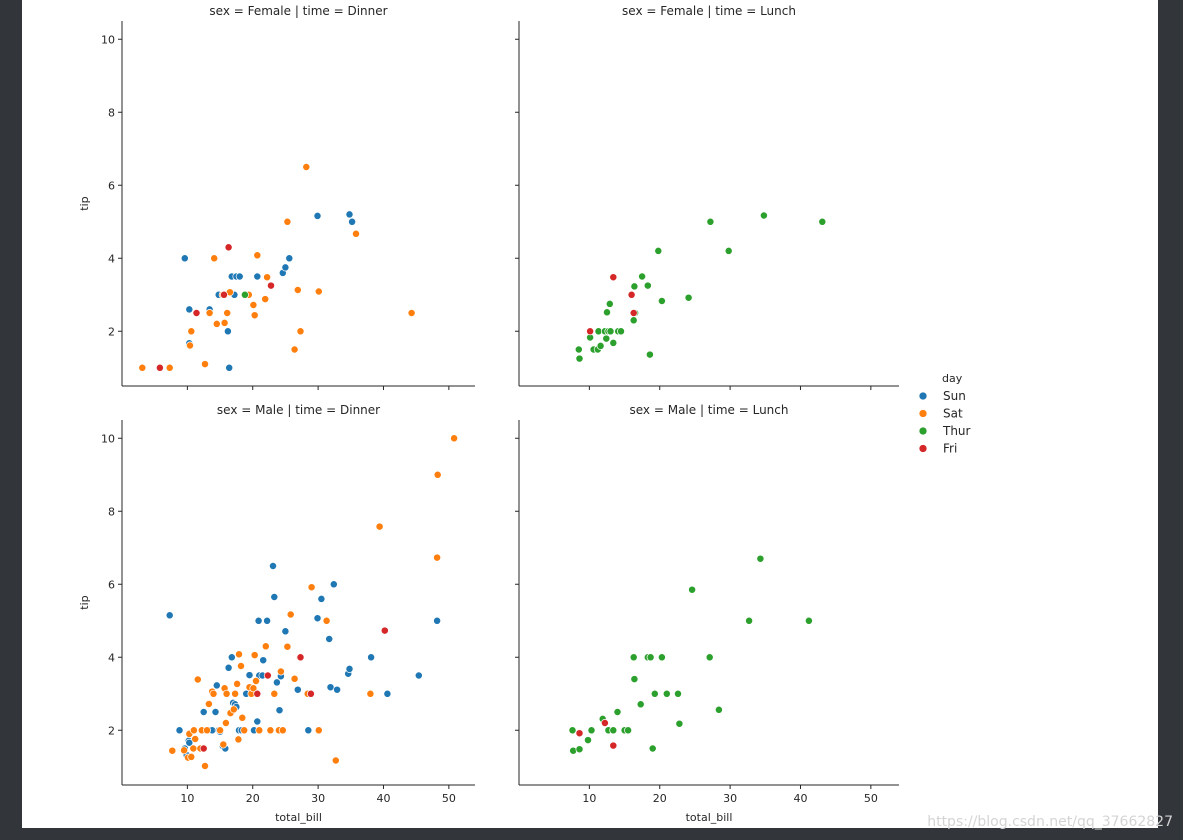 This screenshot has width=1183, height=840. Describe the element at coordinates (111, 657) in the screenshot. I see `y-tick-label: 4` at that location.